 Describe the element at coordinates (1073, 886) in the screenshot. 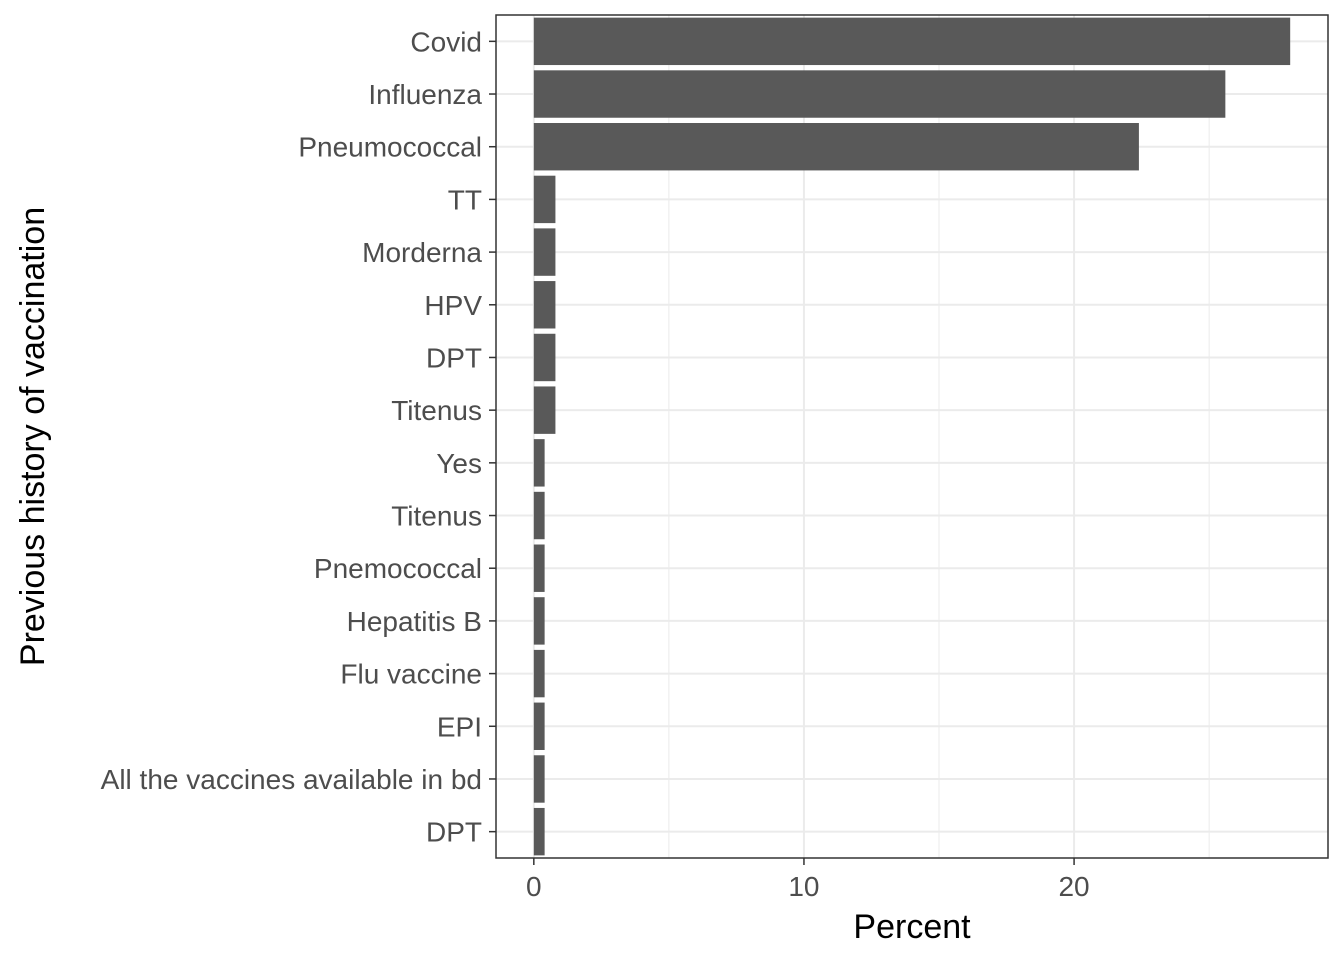

I see `x-tick-label: 20` at that location.